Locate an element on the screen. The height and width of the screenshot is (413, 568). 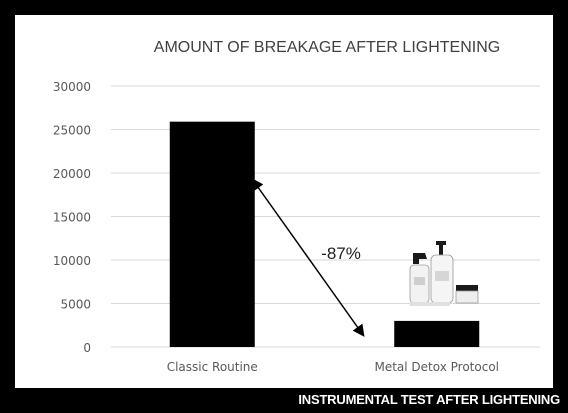
x-tick-label: Metal Detox Protocol is located at coordinates (436, 367).